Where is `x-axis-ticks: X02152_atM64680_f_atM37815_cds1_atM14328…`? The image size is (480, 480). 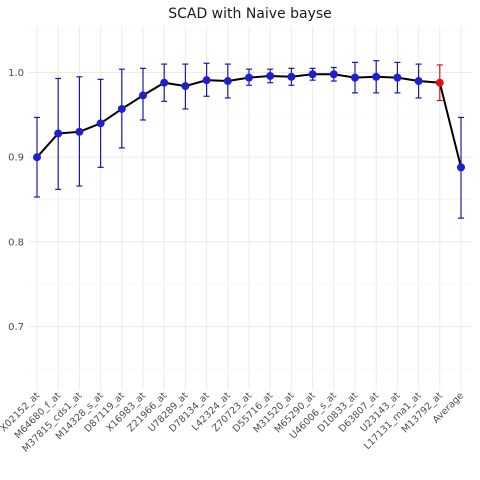 x-axis-ticks: X02152_atM64680_f_atM37815_cds1_atM14328… is located at coordinates (233, 422).